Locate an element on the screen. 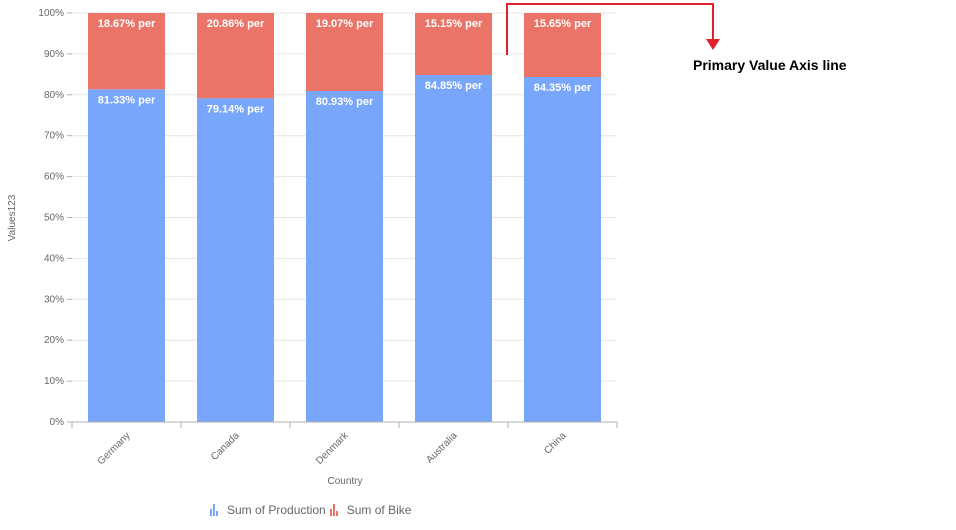 The height and width of the screenshot is (530, 956). data-label: 81.33% per is located at coordinates (127, 100).